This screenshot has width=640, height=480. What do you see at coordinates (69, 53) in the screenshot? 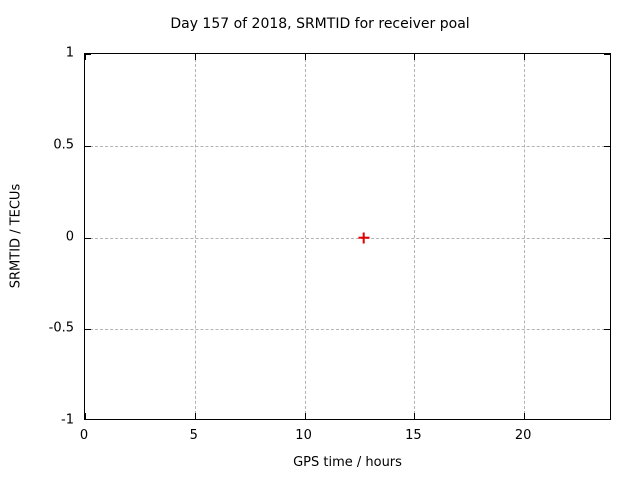
I see `y-tick-label: 1` at bounding box center [69, 53].